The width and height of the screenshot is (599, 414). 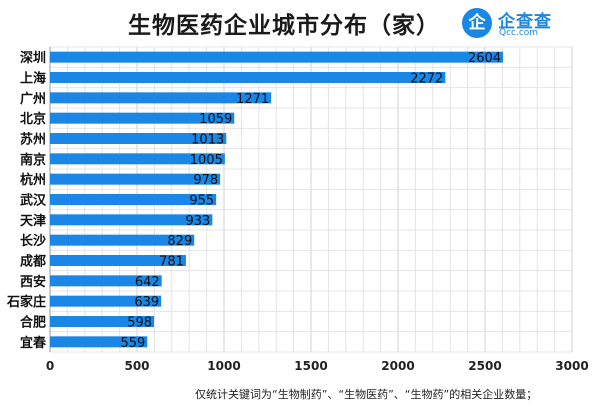 I want to click on bar-天津, so click(x=131, y=220).